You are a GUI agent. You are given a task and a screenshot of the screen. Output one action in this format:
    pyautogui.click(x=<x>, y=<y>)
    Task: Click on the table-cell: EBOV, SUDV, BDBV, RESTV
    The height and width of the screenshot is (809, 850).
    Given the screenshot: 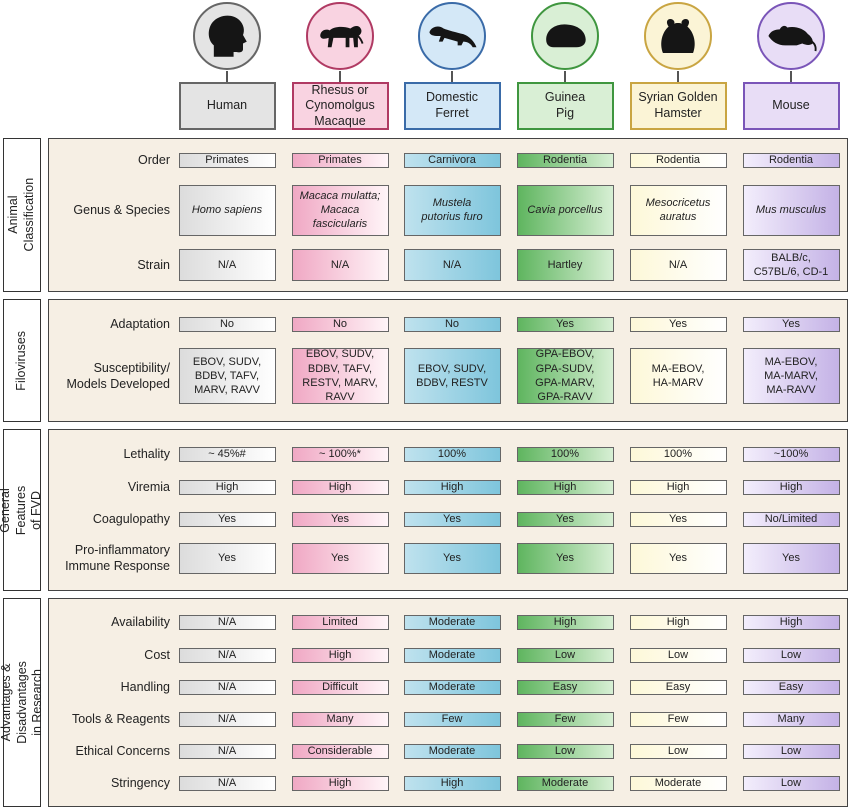 What is the action you would take?
    pyautogui.click(x=452, y=376)
    